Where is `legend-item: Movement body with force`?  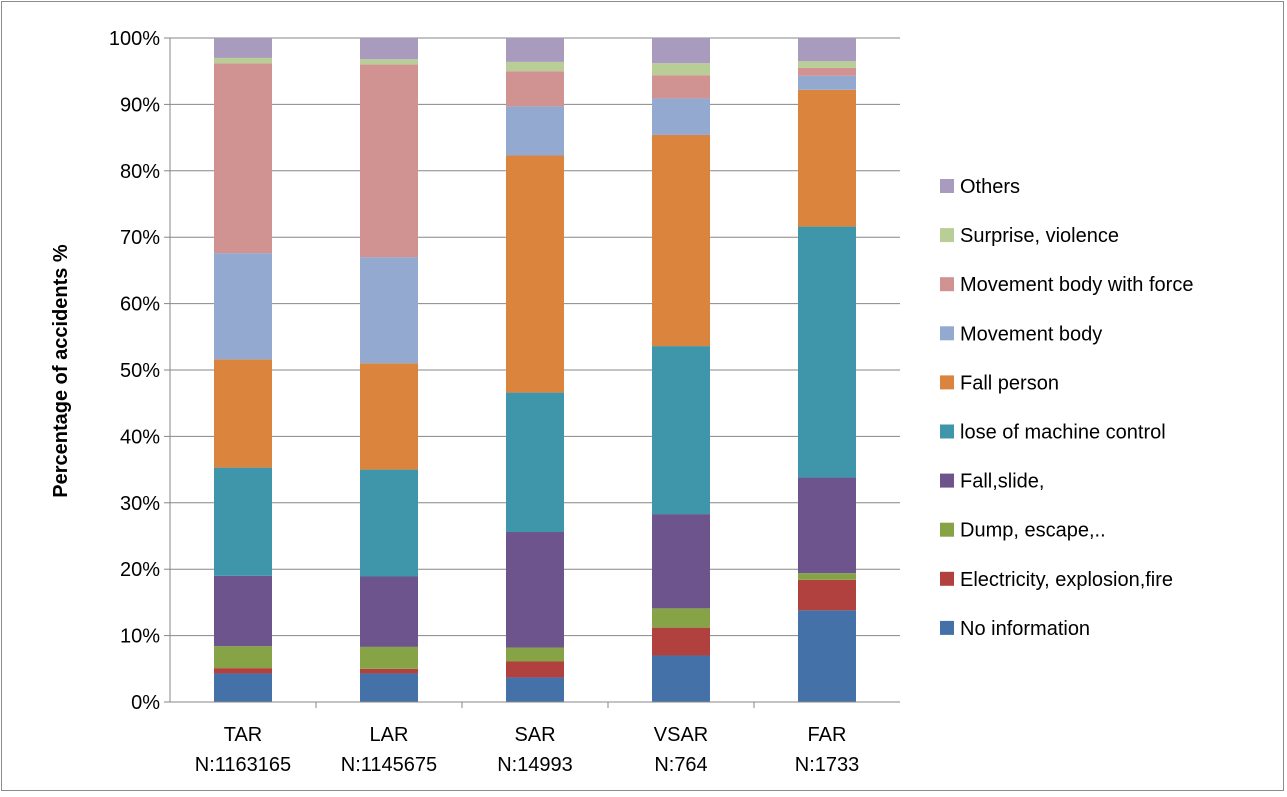 legend-item: Movement body with force is located at coordinates (1066, 285).